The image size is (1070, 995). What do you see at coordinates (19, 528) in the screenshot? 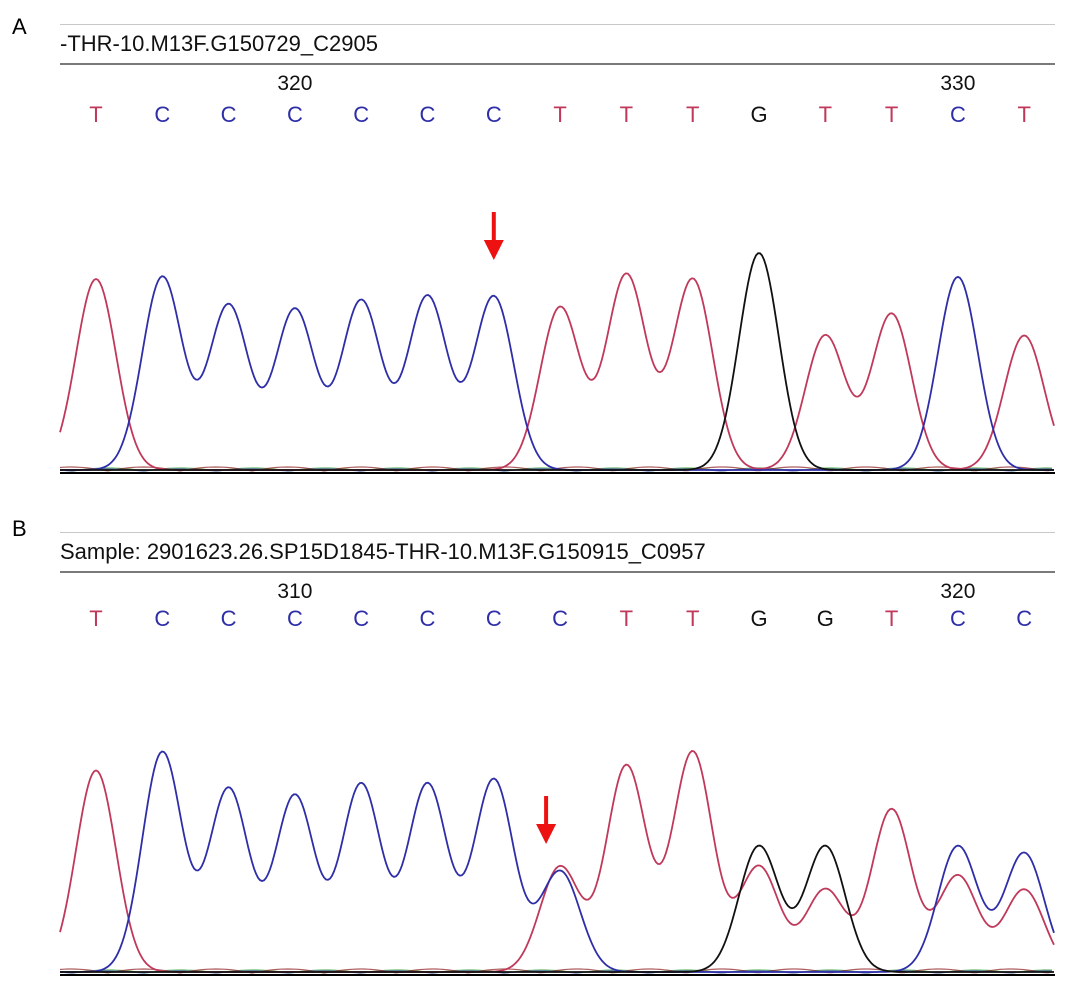
I see `panel-b-letter: B` at bounding box center [19, 528].